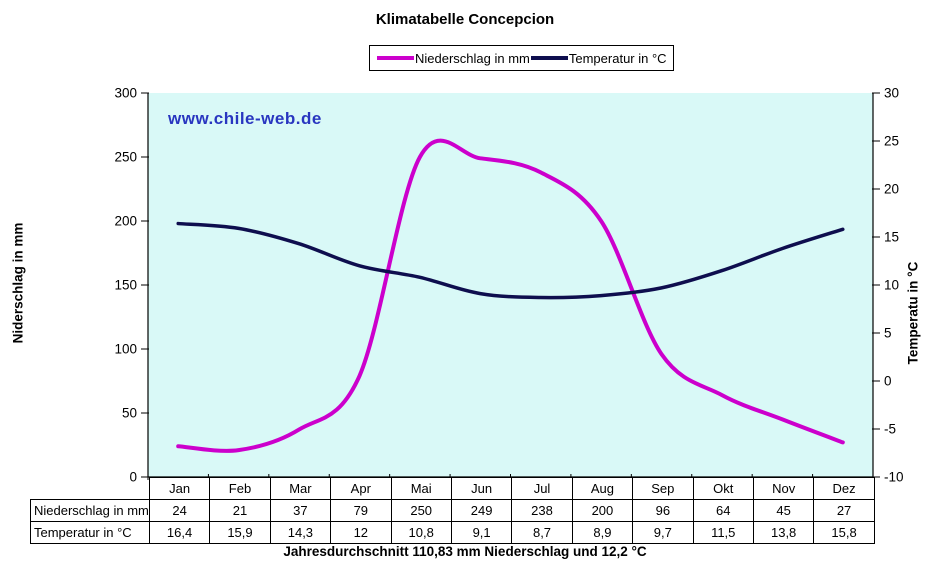  What do you see at coordinates (179, 510) in the screenshot?
I see `value-cell: 24` at bounding box center [179, 510].